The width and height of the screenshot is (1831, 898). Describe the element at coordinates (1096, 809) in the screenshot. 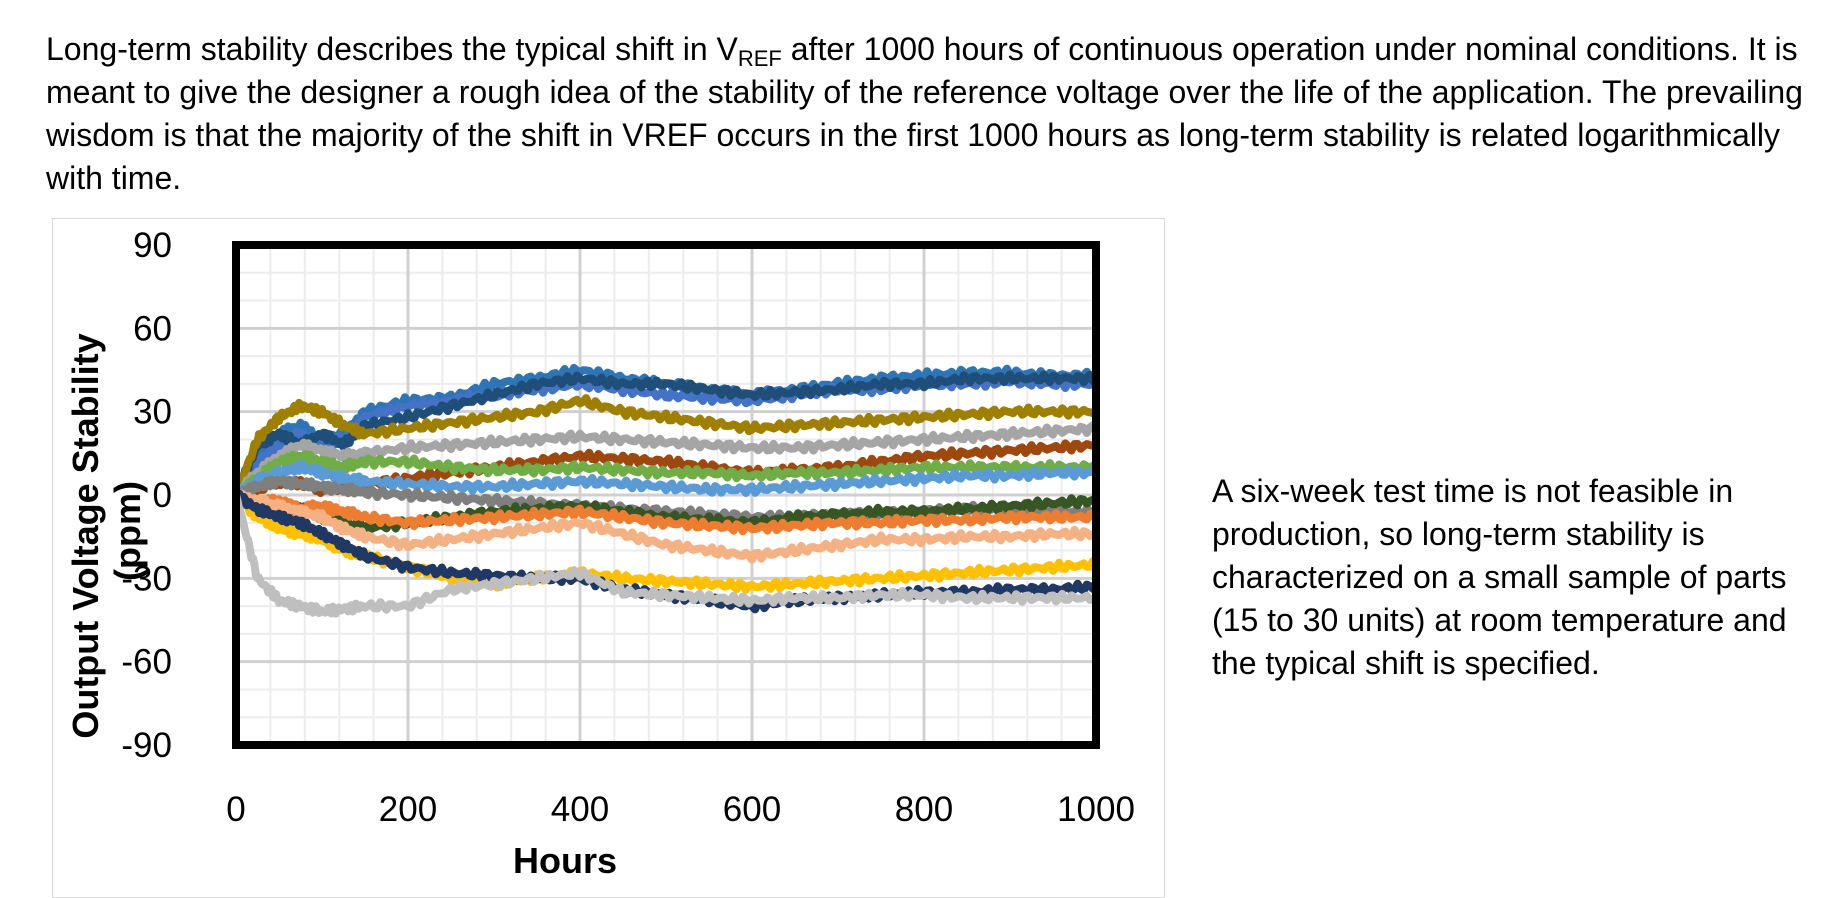

I see `x-tick-label: 1000` at that location.